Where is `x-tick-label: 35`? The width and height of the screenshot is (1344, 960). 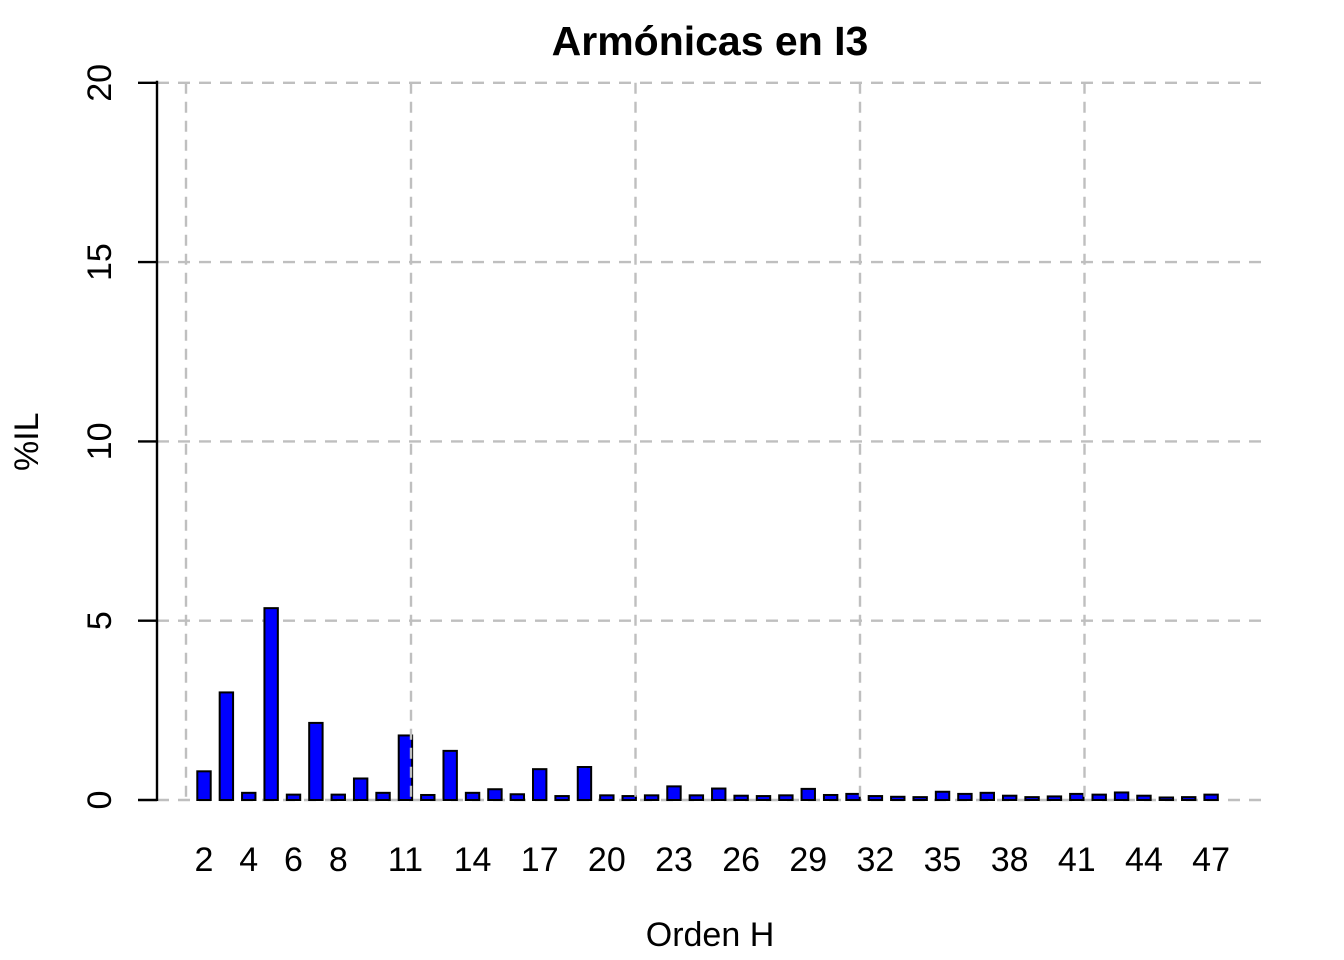
x-tick-label: 35 is located at coordinates (943, 860).